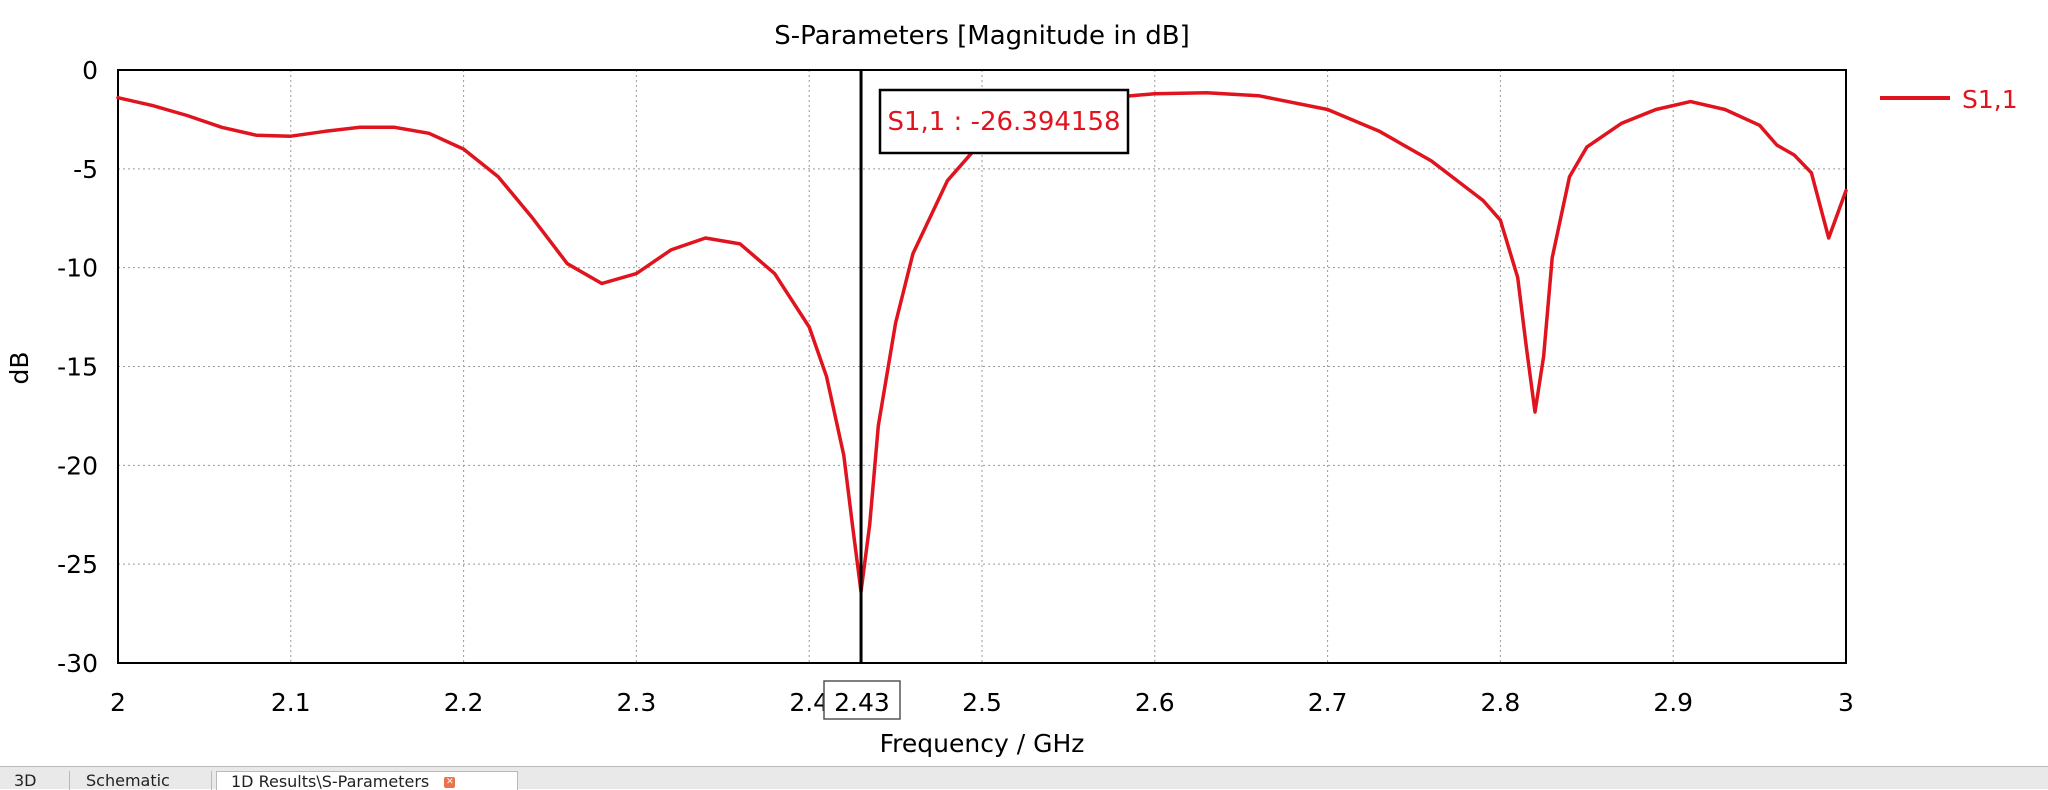 Image resolution: width=2048 pixels, height=790 pixels. Describe the element at coordinates (77, 564) in the screenshot. I see `y-tick-label: -25` at that location.